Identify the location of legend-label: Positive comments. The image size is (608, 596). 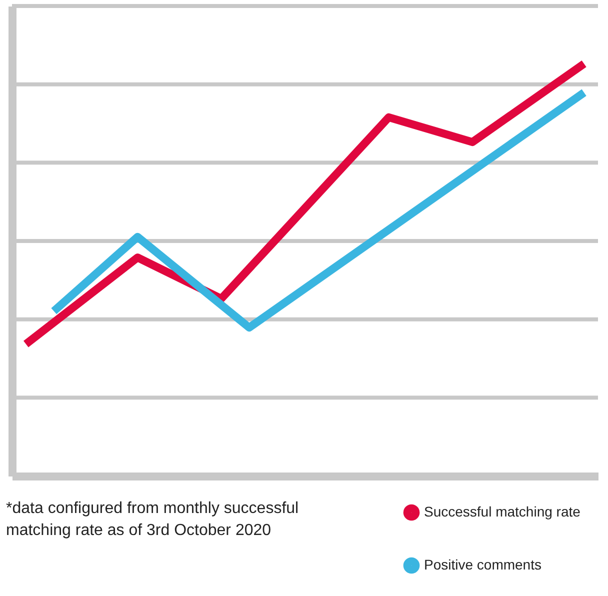
(483, 564).